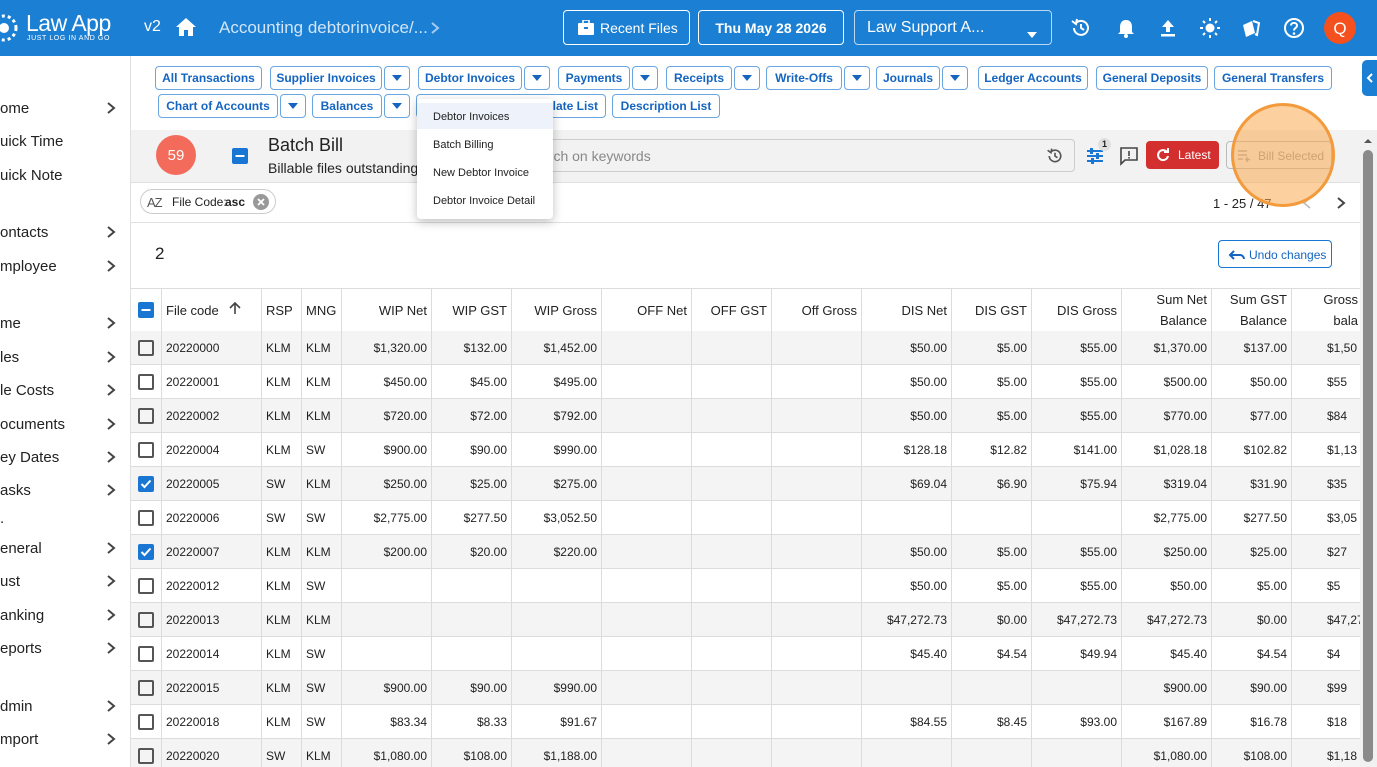 The image size is (1377, 767). What do you see at coordinates (1182, 155) in the screenshot?
I see `latest-button: Latest` at bounding box center [1182, 155].